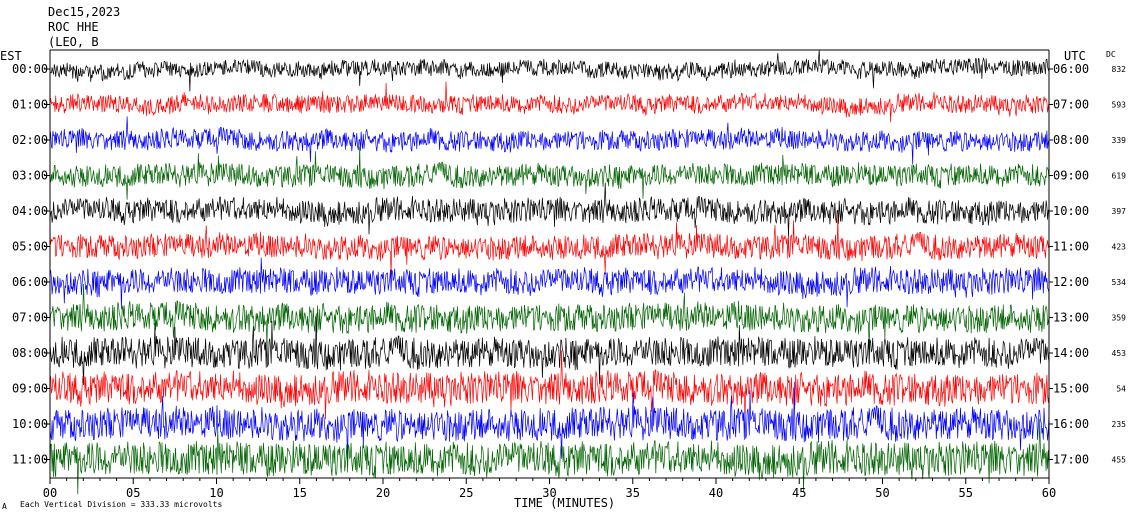 Image resolution: width=1130 pixels, height=519 pixels. I want to click on utc-time-label: 09:00, so click(1071, 176).